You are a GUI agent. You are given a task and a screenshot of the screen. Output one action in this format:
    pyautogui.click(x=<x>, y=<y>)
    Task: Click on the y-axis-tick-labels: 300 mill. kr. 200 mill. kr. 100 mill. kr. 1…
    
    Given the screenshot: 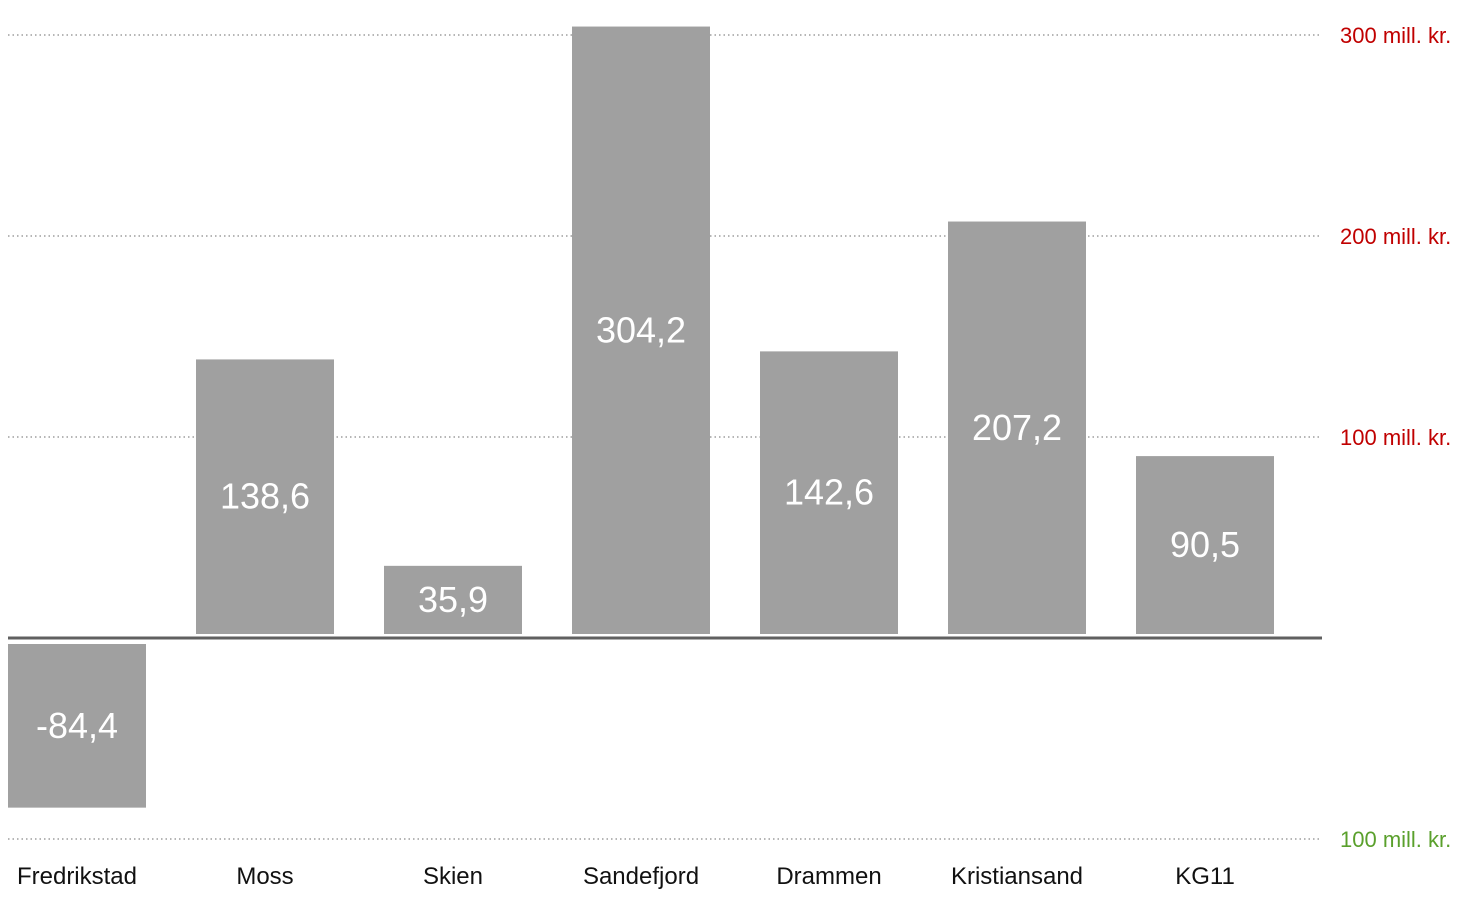 What is the action you would take?
    pyautogui.click(x=1395, y=437)
    